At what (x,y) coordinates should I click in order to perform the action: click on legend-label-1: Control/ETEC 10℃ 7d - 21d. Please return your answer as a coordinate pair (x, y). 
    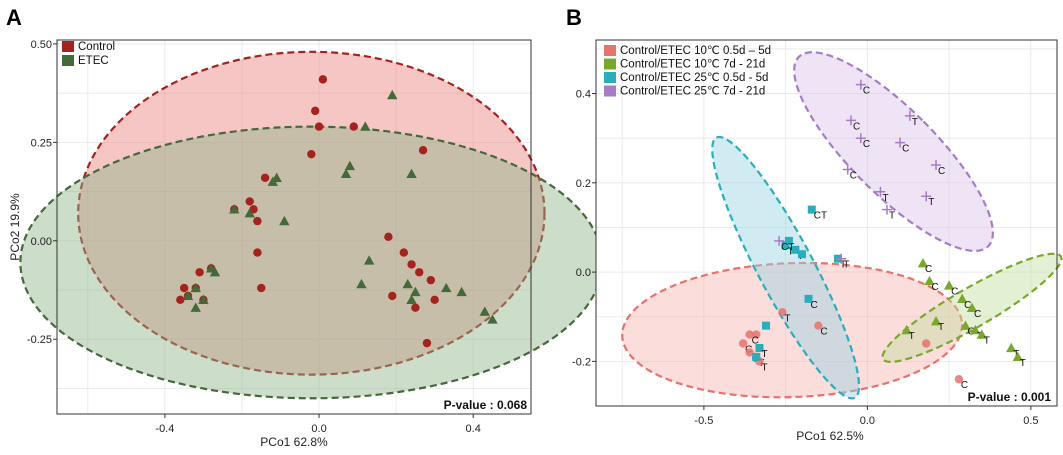
    Looking at the image, I should click on (692, 65).